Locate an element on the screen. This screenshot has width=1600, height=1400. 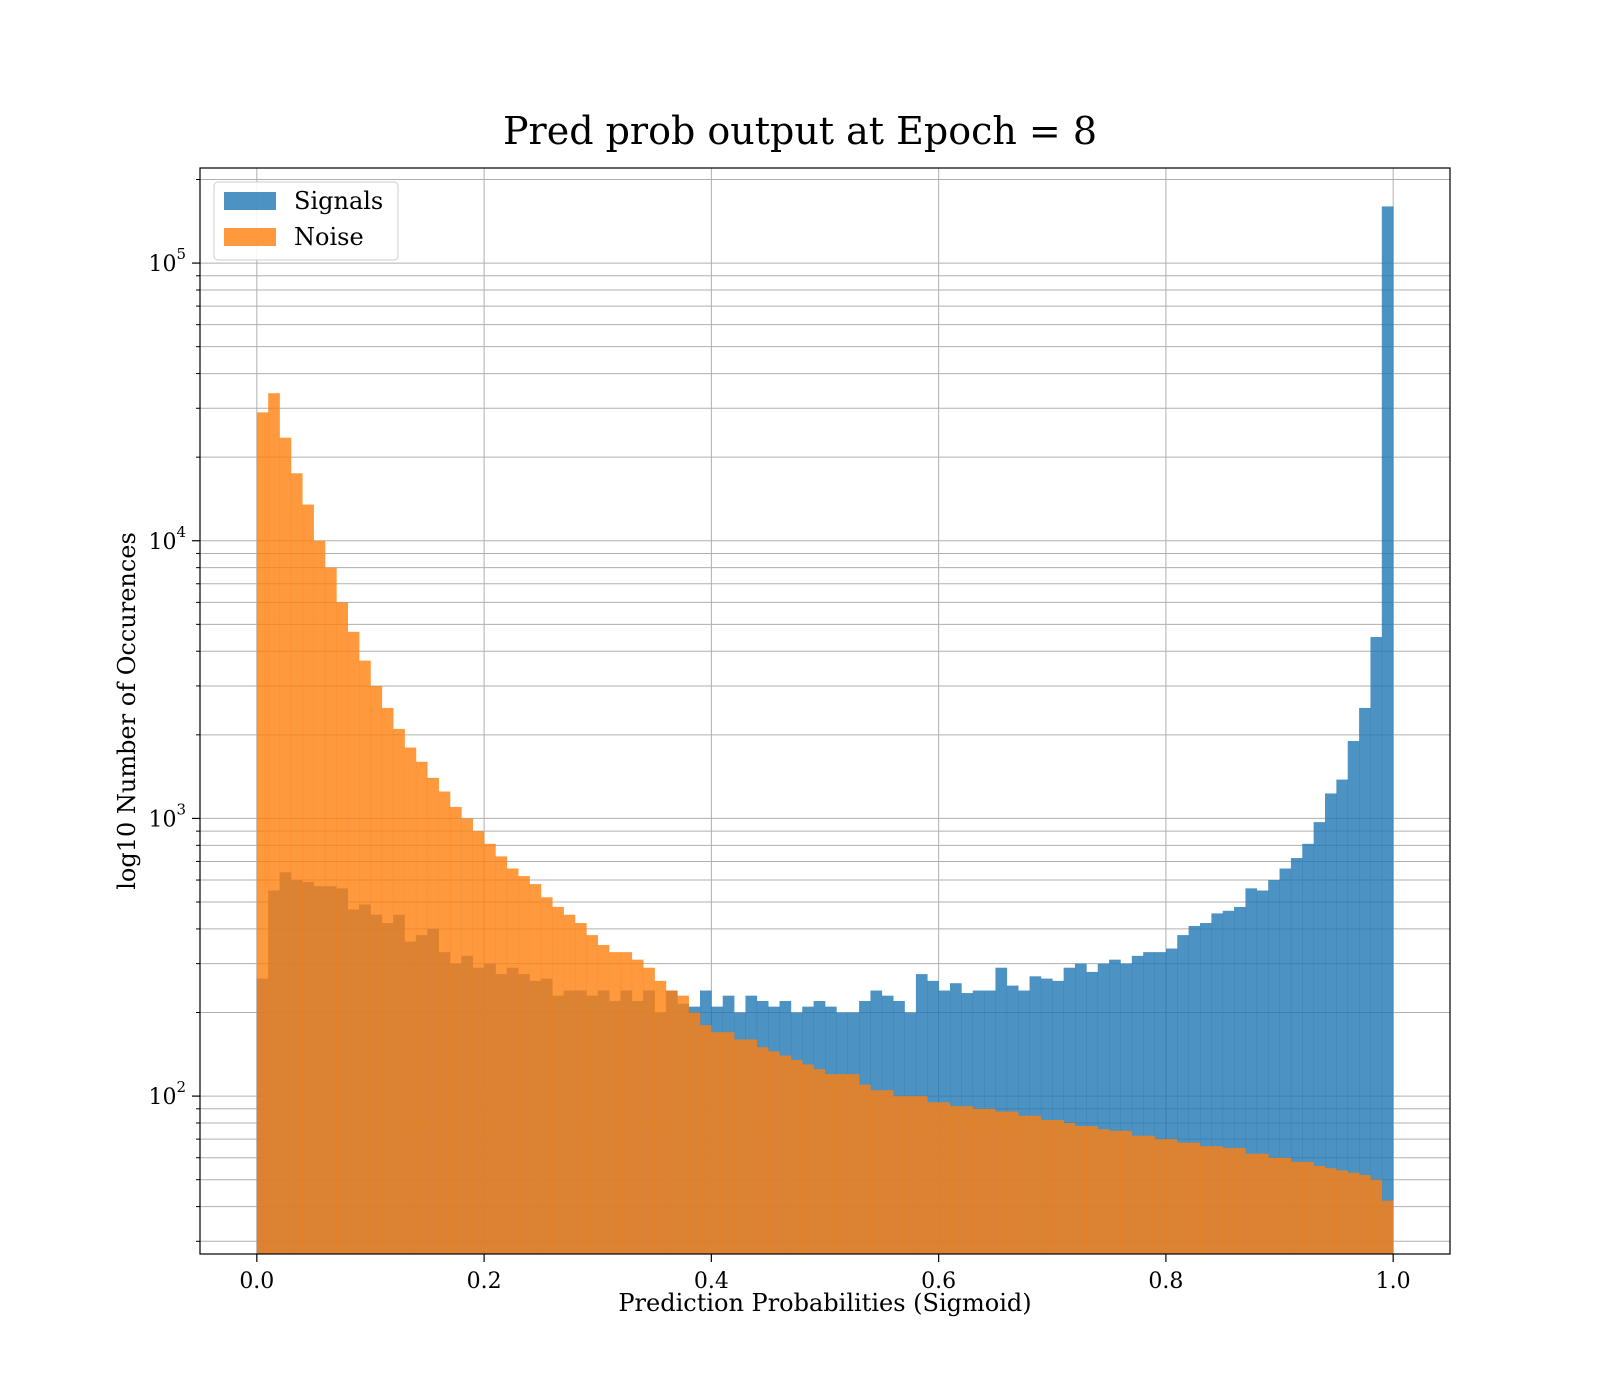
y-tick-label: 10³ is located at coordinates (167, 816).